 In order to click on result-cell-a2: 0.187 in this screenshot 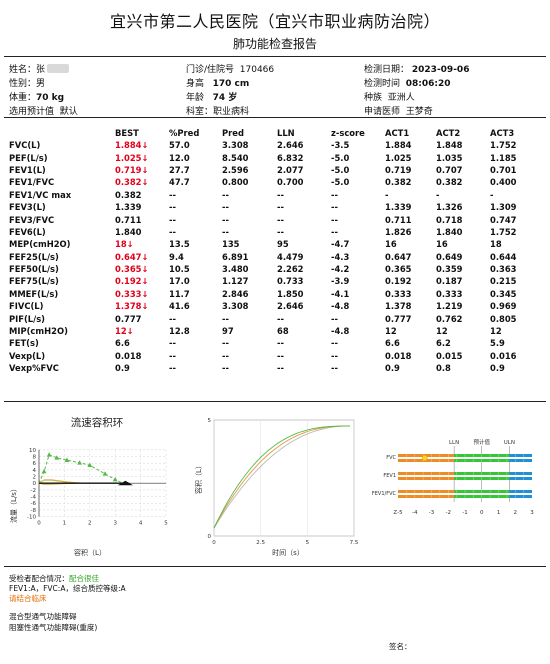, I will do `click(449, 281)`.